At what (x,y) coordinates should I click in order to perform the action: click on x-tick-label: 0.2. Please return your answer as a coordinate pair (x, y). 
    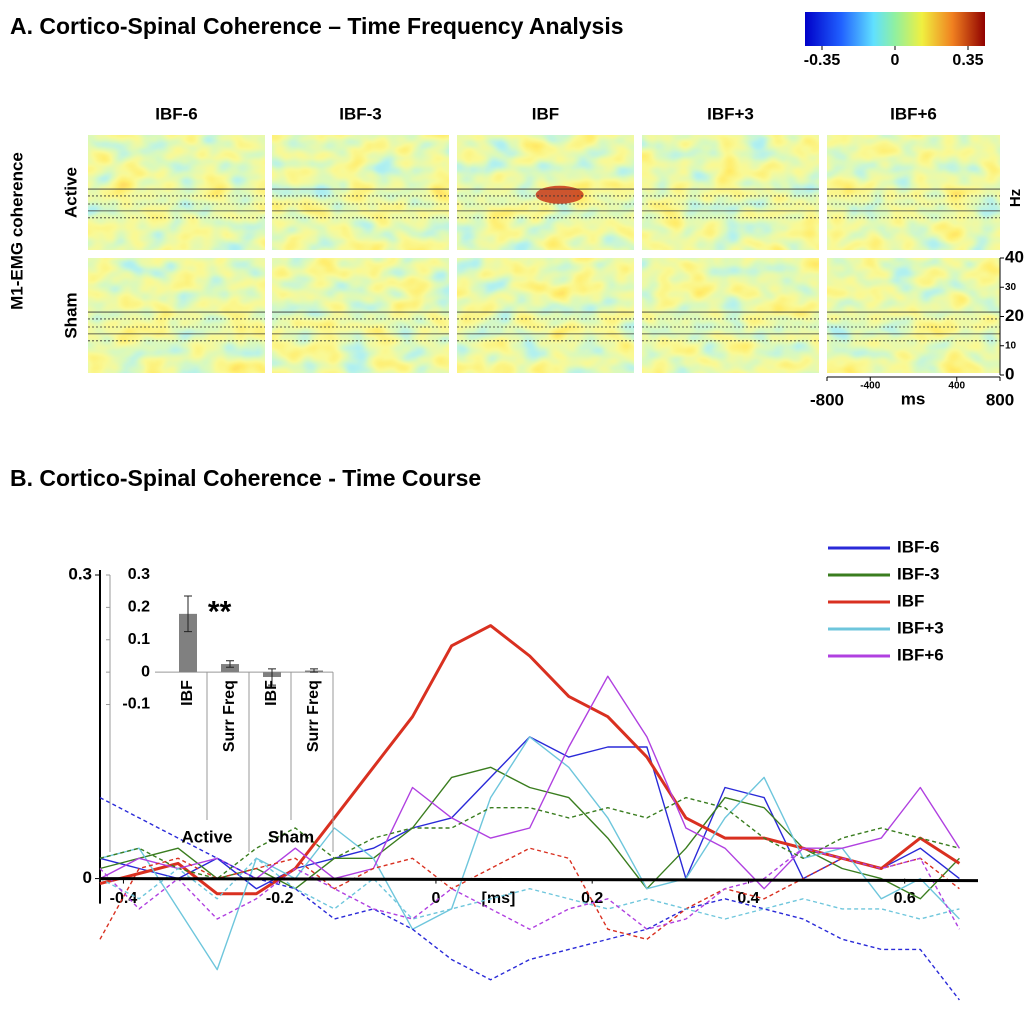
    Looking at the image, I should click on (592, 898).